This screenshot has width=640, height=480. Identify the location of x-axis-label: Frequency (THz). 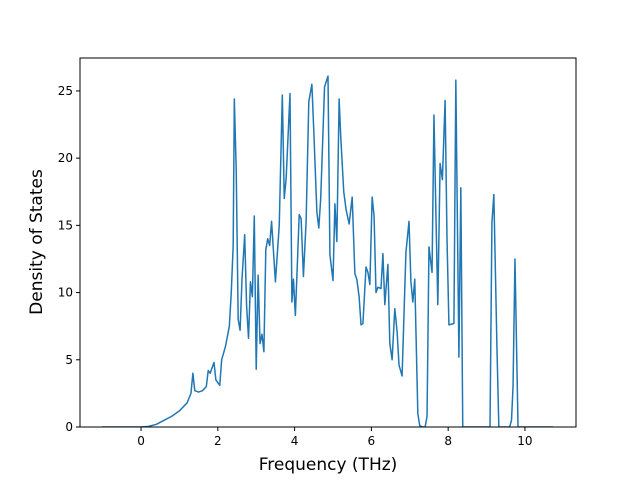
(328, 465).